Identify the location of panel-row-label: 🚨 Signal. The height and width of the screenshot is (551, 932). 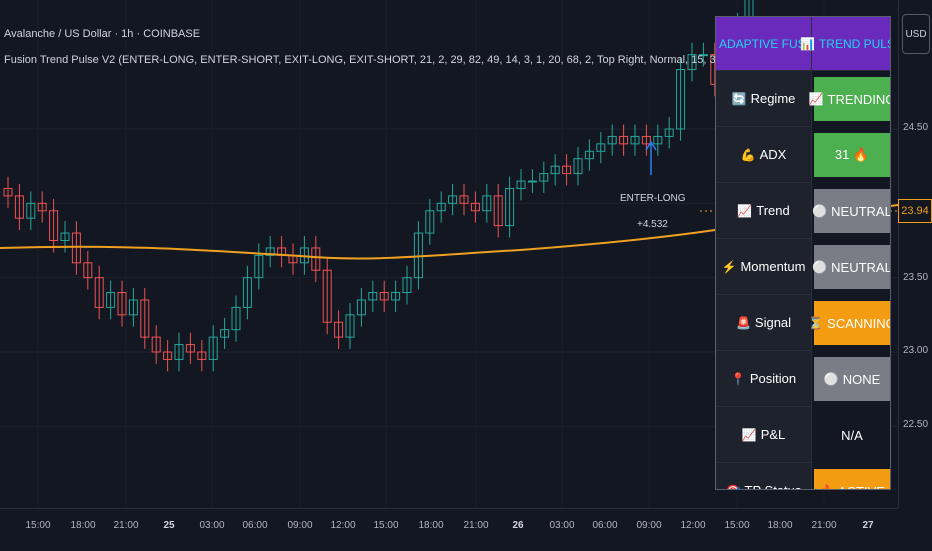
(764, 323).